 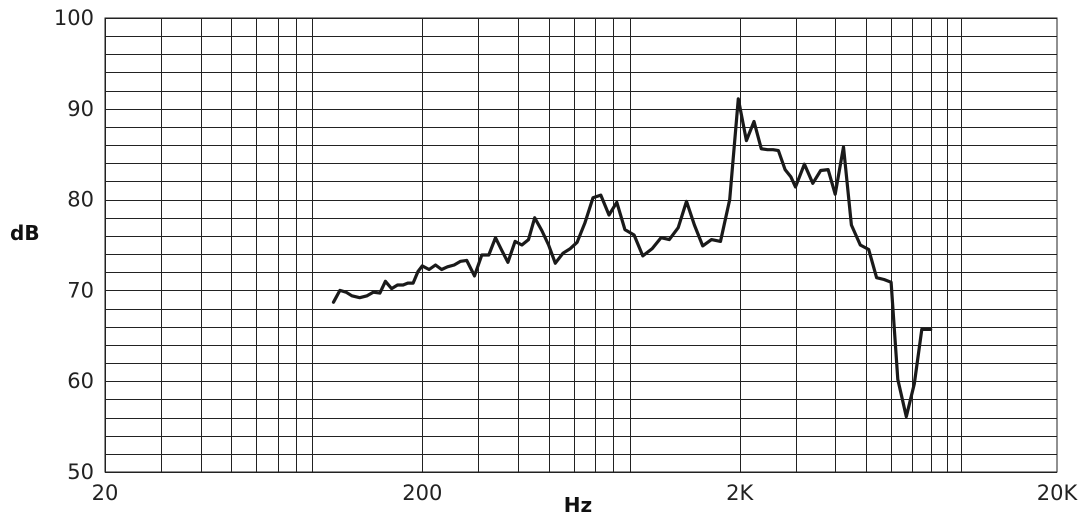 What do you see at coordinates (105, 493) in the screenshot?
I see `x-tick-label: 20` at bounding box center [105, 493].